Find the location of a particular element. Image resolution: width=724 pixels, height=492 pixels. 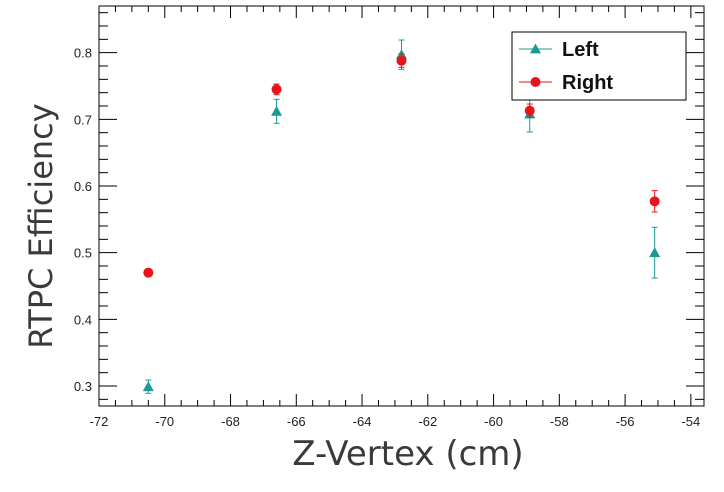

x-tick-label: -62 is located at coordinates (427, 421).